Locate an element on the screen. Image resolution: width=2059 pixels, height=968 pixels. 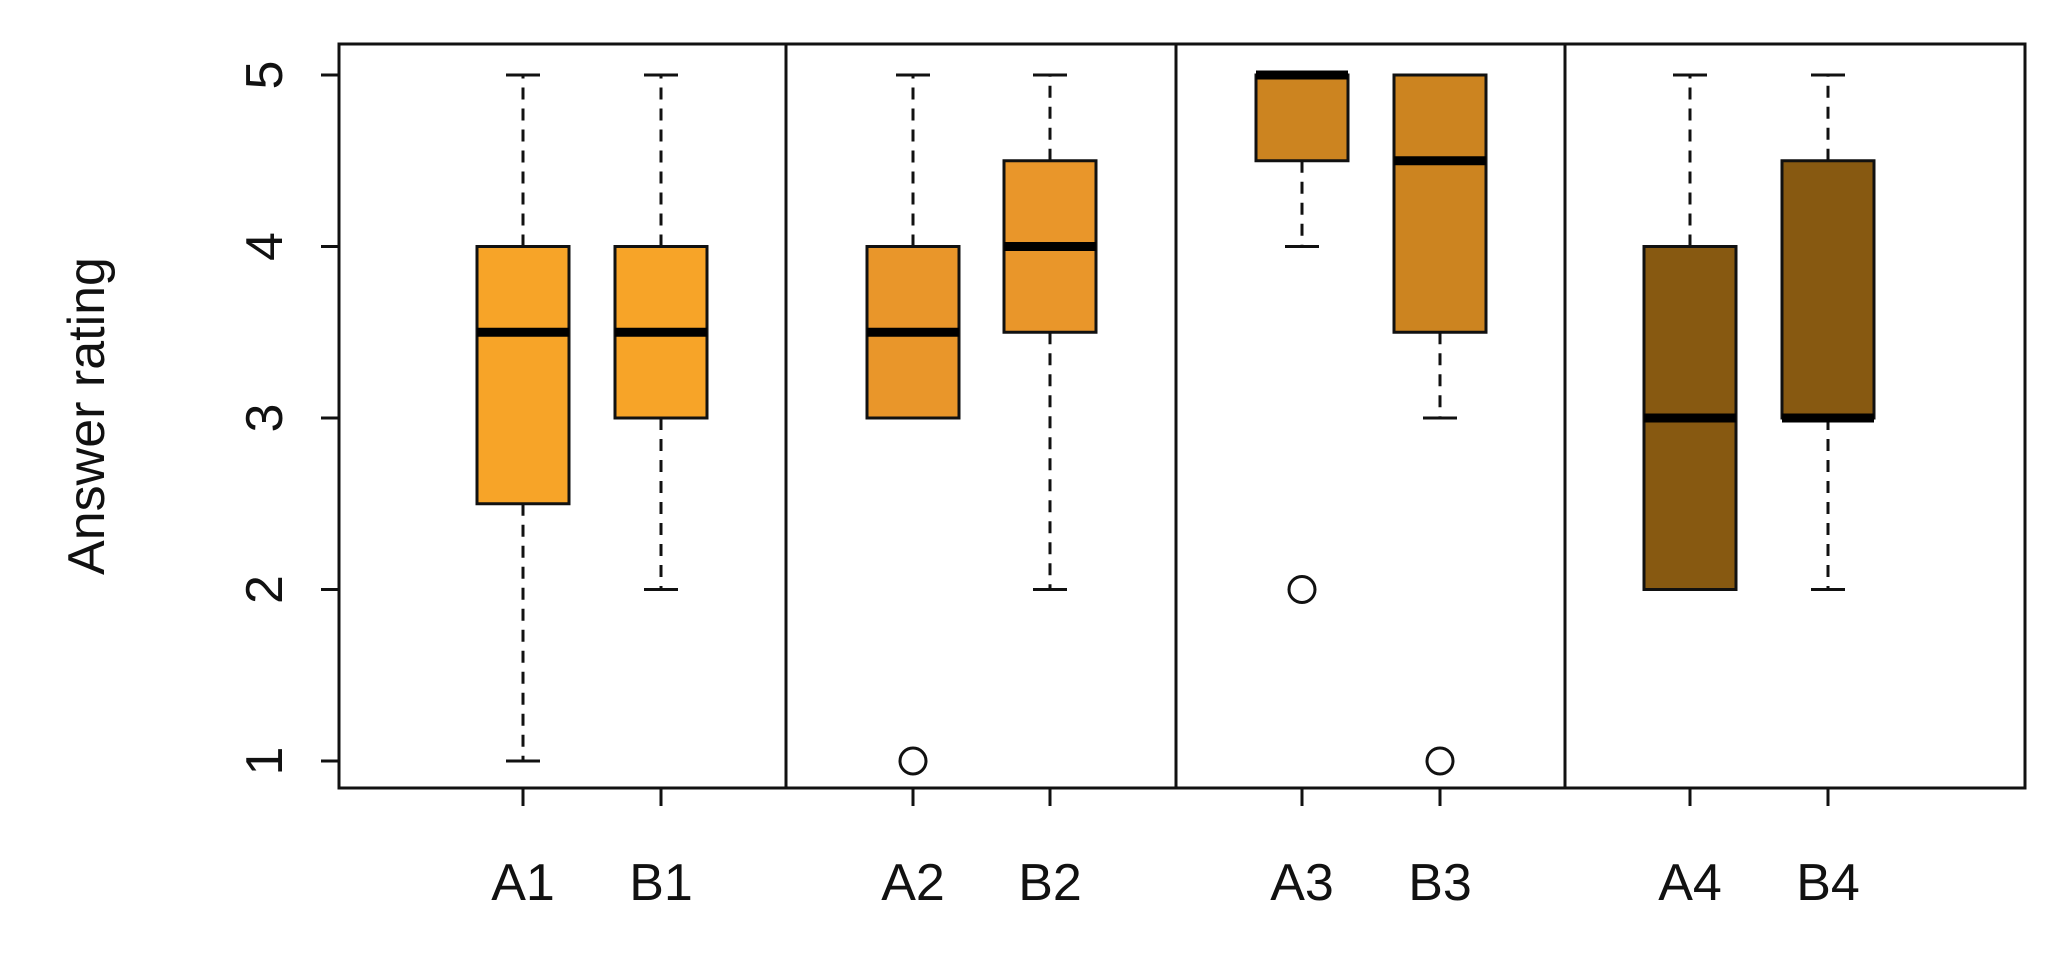
x-tick-label-b4: B4 is located at coordinates (1828, 883).